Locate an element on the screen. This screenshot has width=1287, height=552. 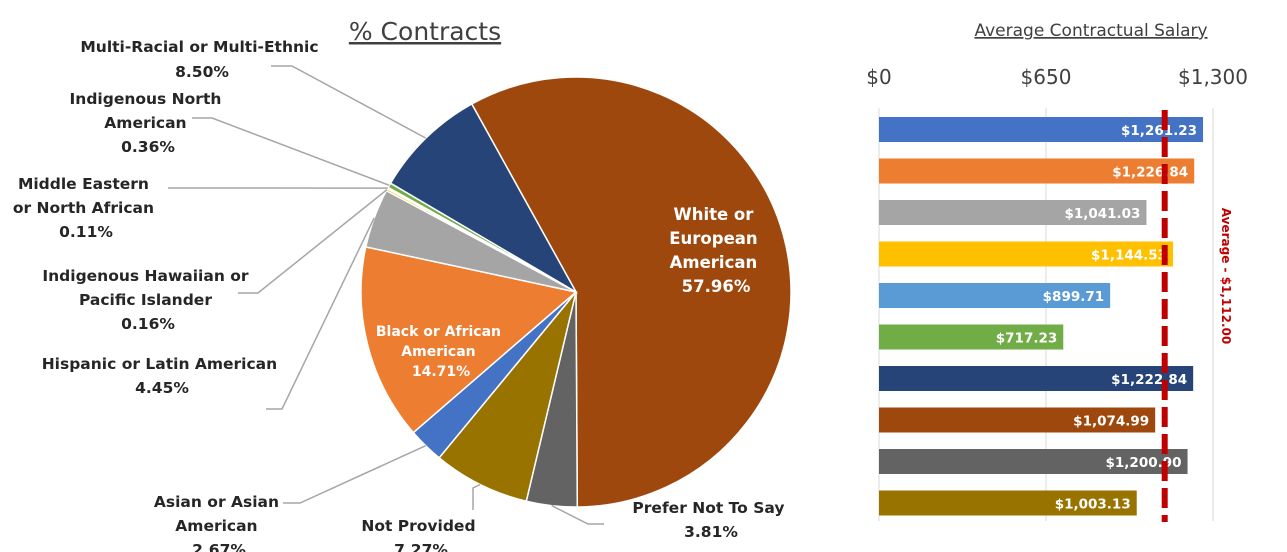
bar-value-label: $1,074.99 is located at coordinates (1111, 422).